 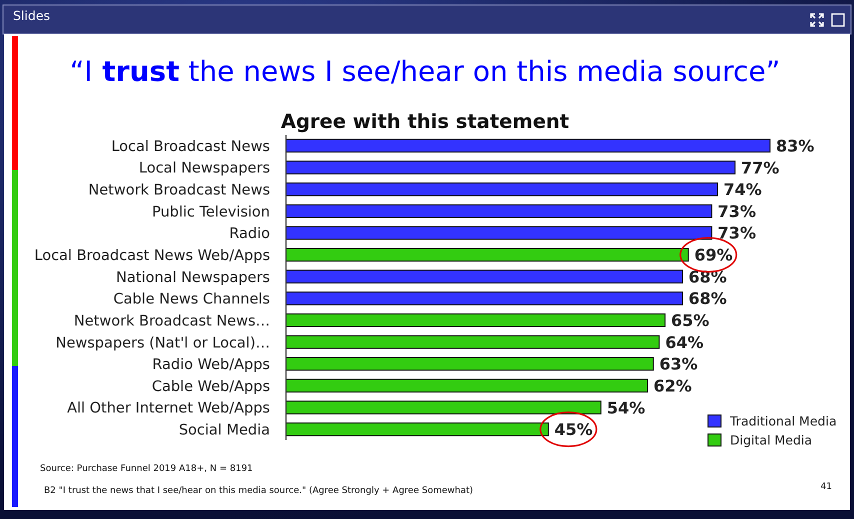 What do you see at coordinates (146, 469) in the screenshot?
I see `source-note: Source: Purchase Funnel 2019 A18+, N = 8191` at bounding box center [146, 469].